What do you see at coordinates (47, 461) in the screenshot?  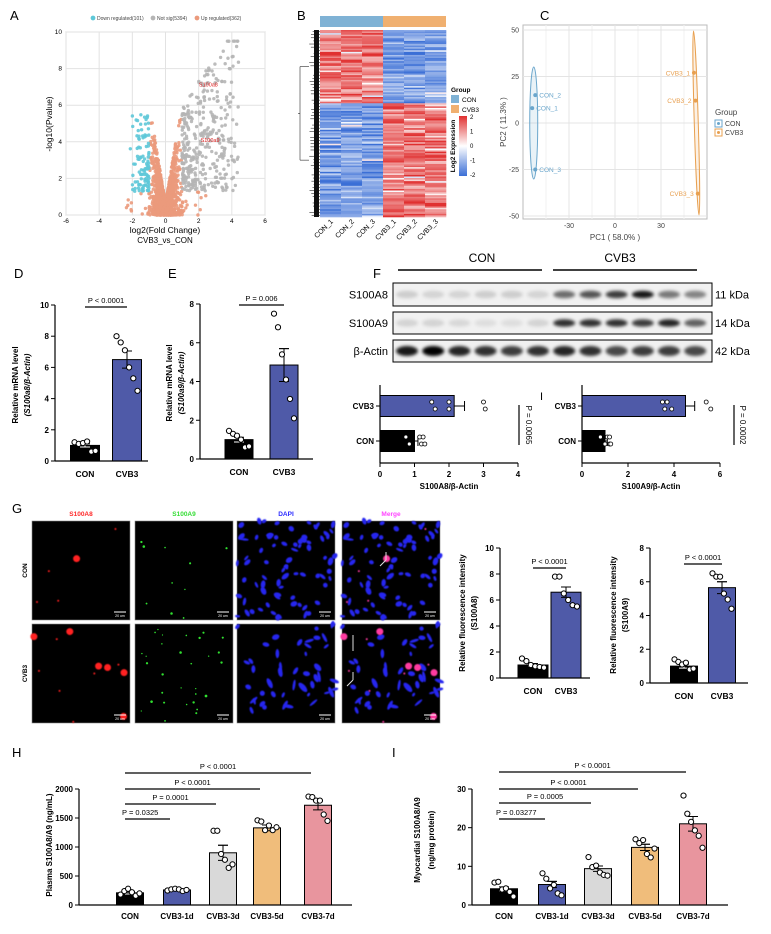 I see `y-tick-label: 0` at bounding box center [47, 461].